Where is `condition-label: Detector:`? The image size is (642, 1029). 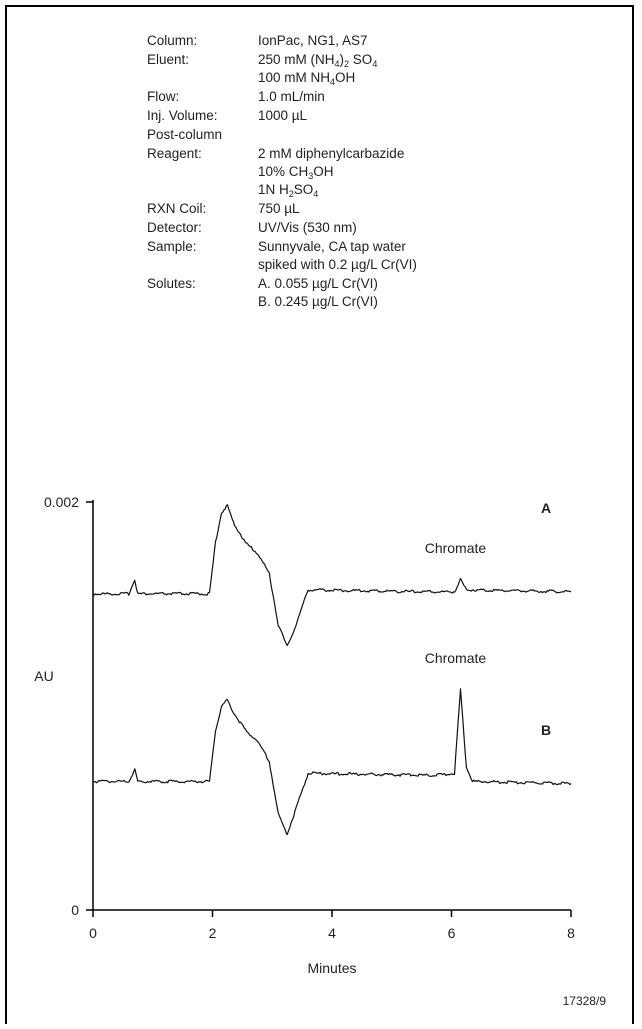 condition-label: Detector: is located at coordinates (174, 227).